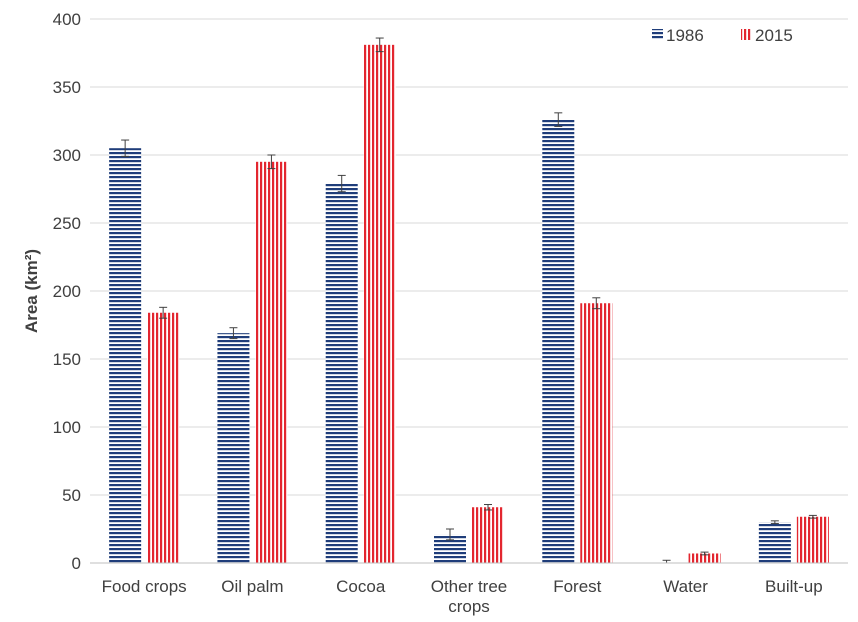 This screenshot has height=622, width=858. I want to click on y-tick-label: 0, so click(76, 563).